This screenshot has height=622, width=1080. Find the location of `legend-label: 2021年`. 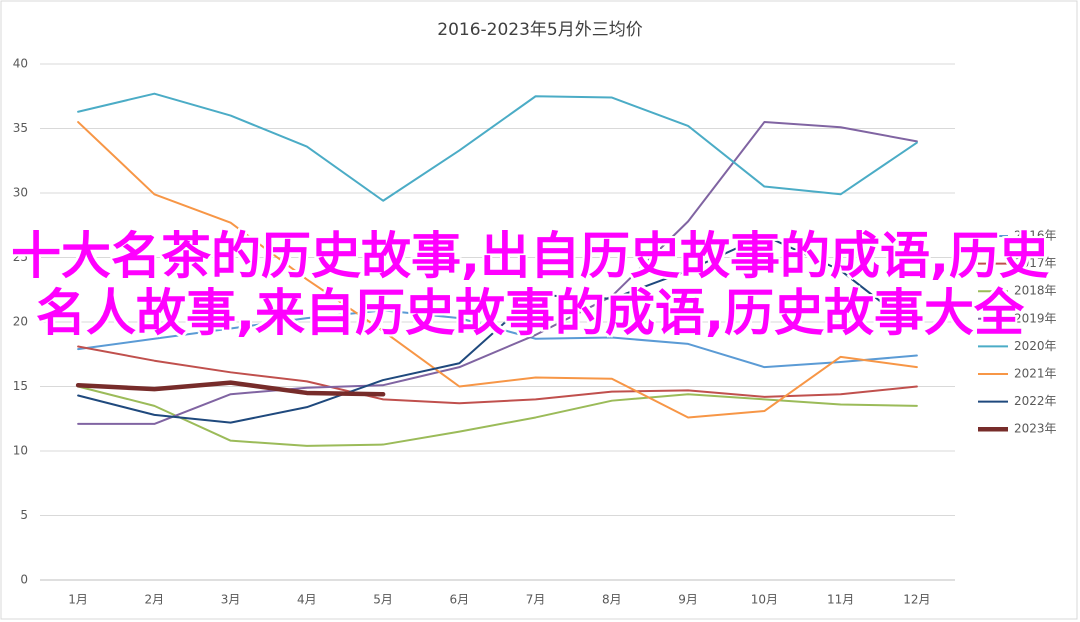

legend-label: 2021年 is located at coordinates (1035, 374).